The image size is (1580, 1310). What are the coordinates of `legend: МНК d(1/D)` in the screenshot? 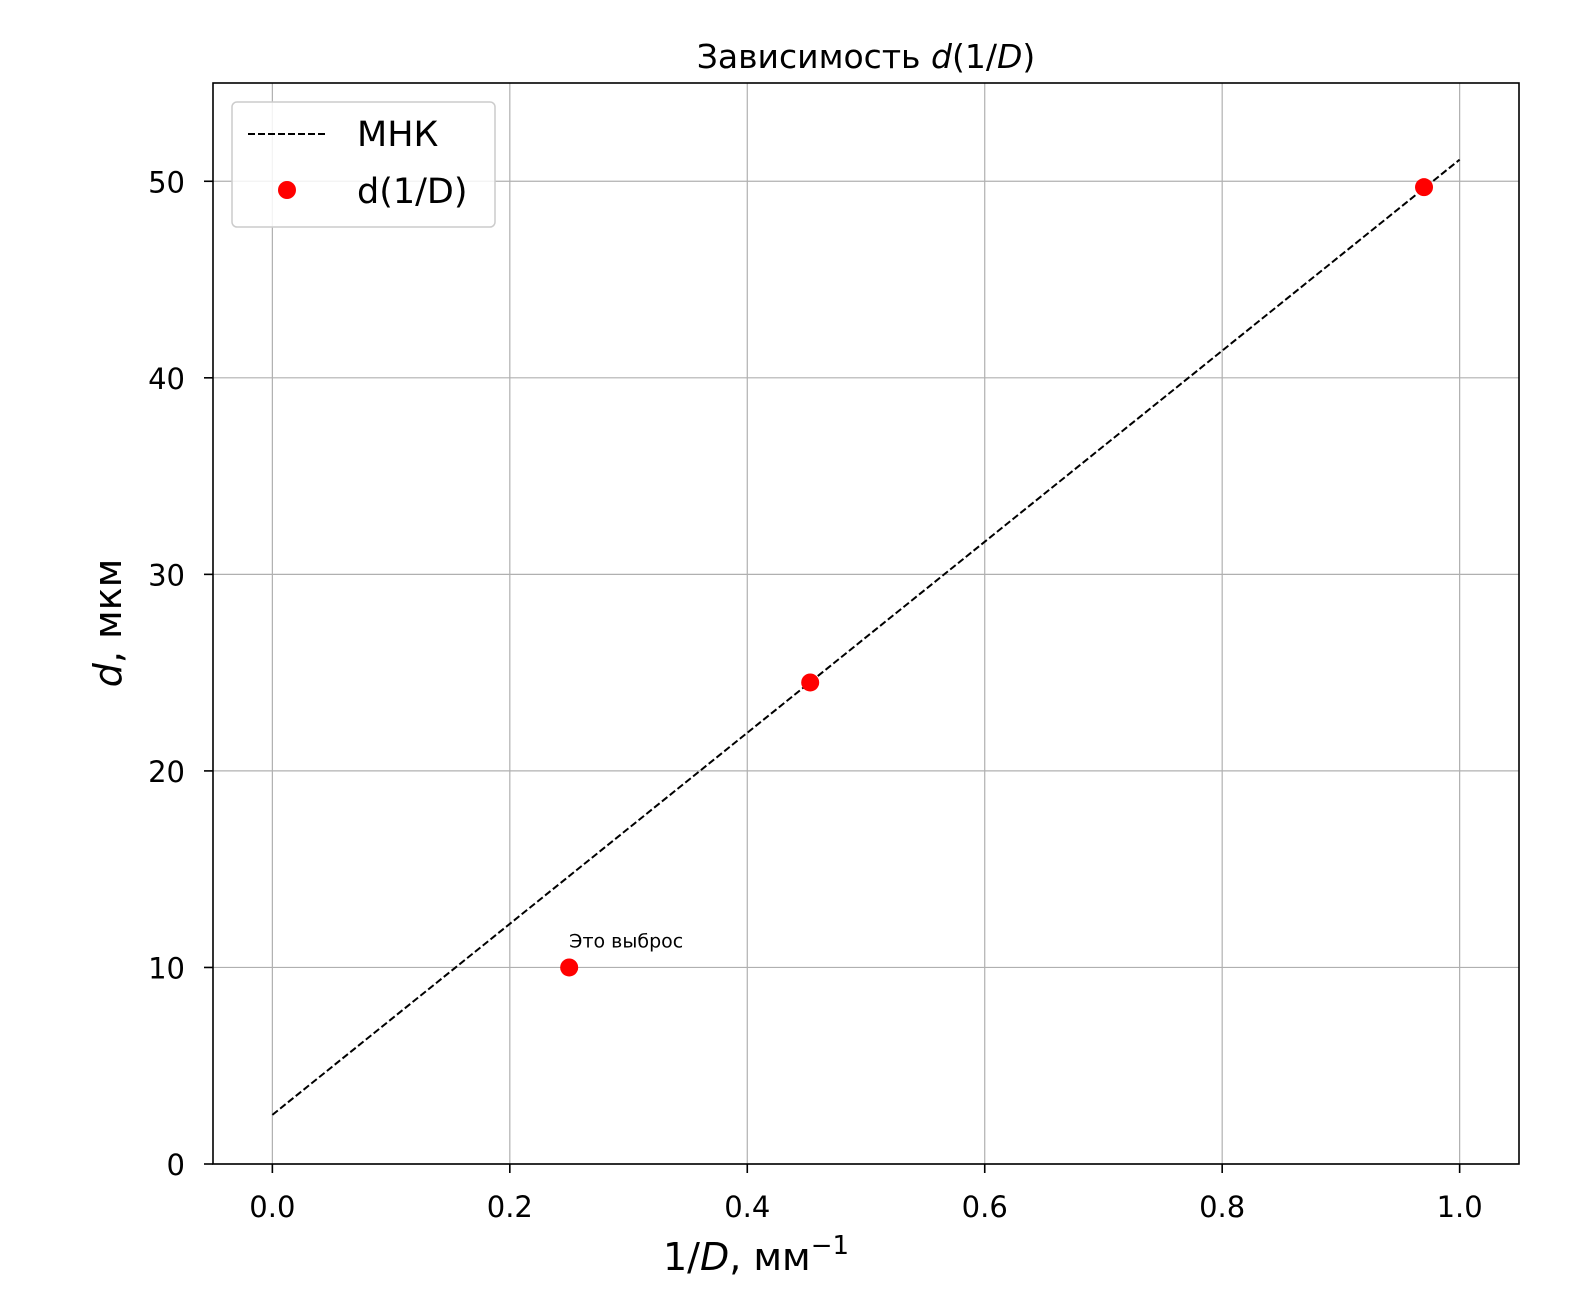 It's located at (363, 164).